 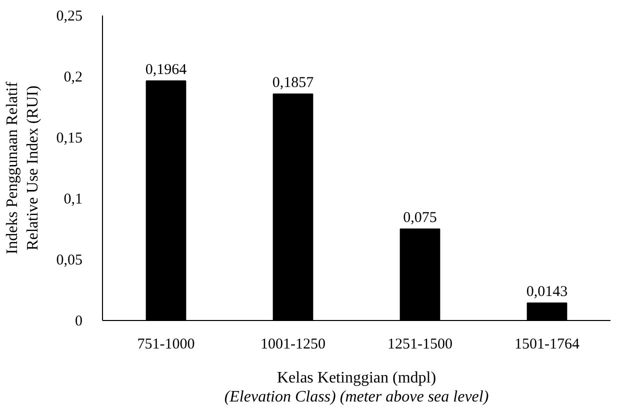 What do you see at coordinates (23, 167) in the screenshot?
I see `y-axis-title: Indeks Penggunaan Relatif Relative Use Index (RUI)` at bounding box center [23, 167].